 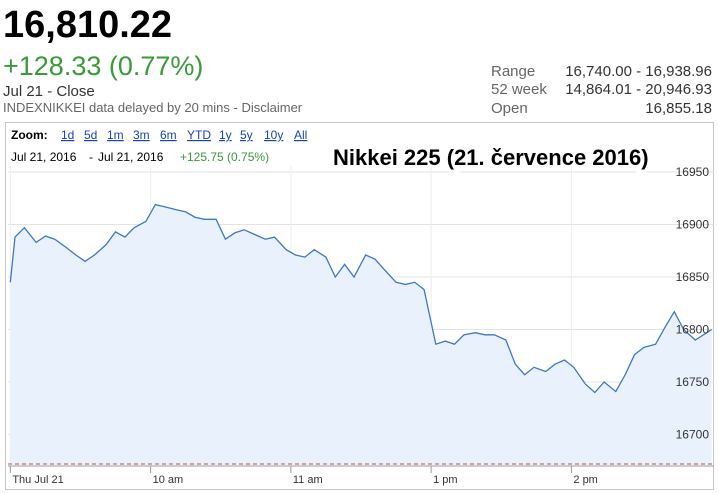 I want to click on y-tick-label: 16700, so click(x=693, y=435).